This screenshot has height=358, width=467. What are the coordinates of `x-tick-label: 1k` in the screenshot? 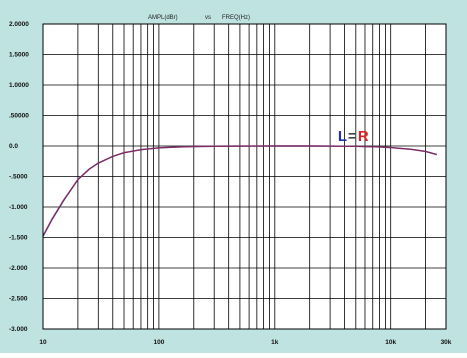 It's located at (275, 342).